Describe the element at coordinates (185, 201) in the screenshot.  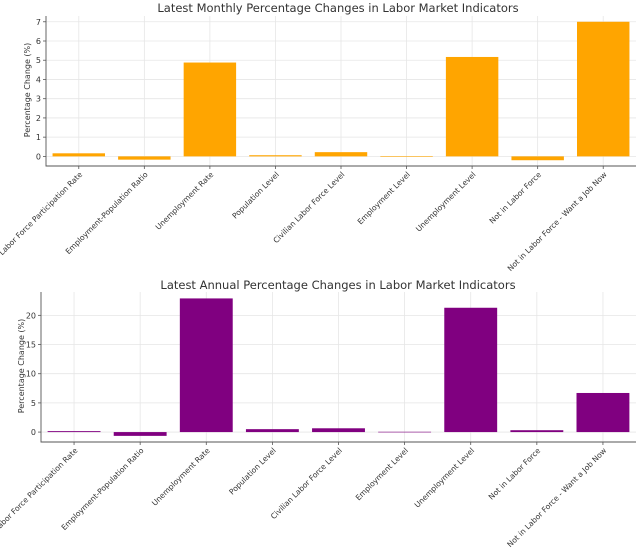
I see `monthly-x-tick-label: Unemployment Rate` at that location.